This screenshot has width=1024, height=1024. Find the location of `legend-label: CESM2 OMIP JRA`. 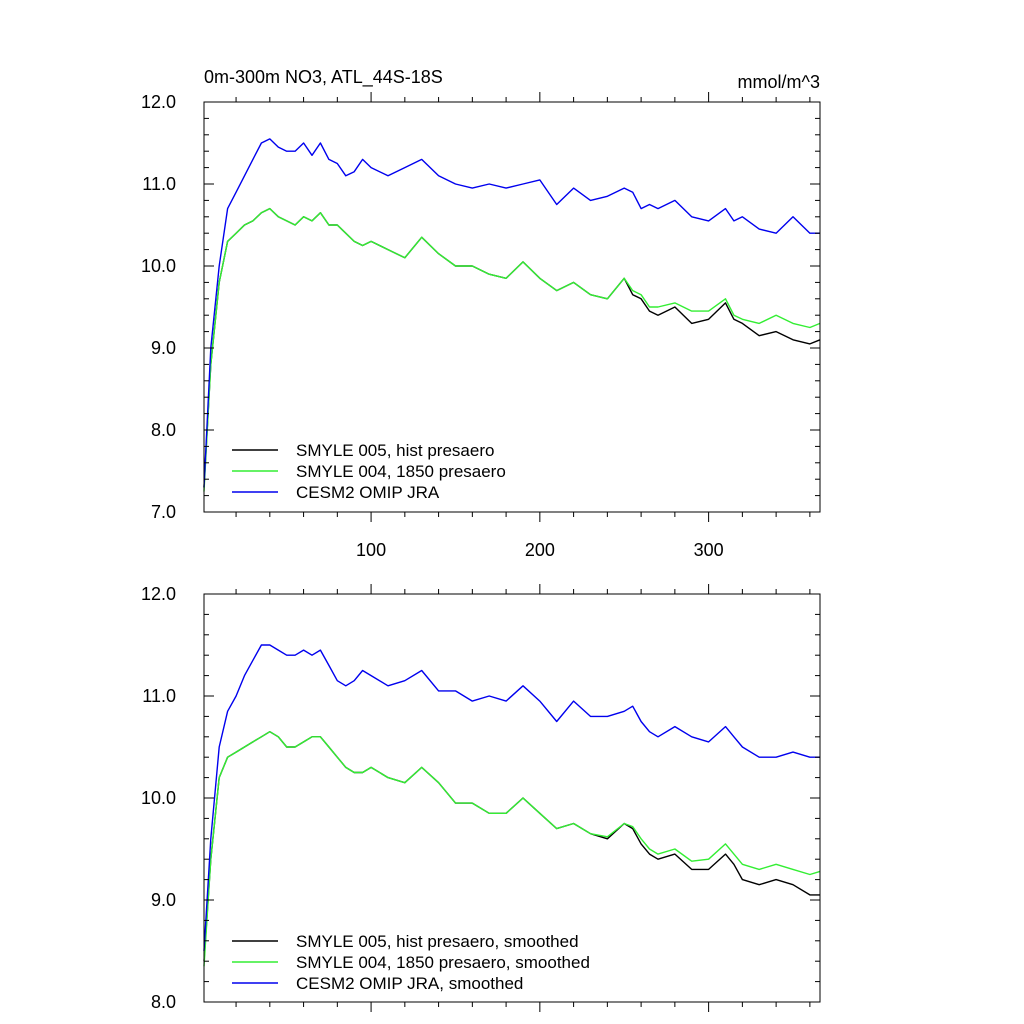

legend-label: CESM2 OMIP JRA is located at coordinates (368, 492).